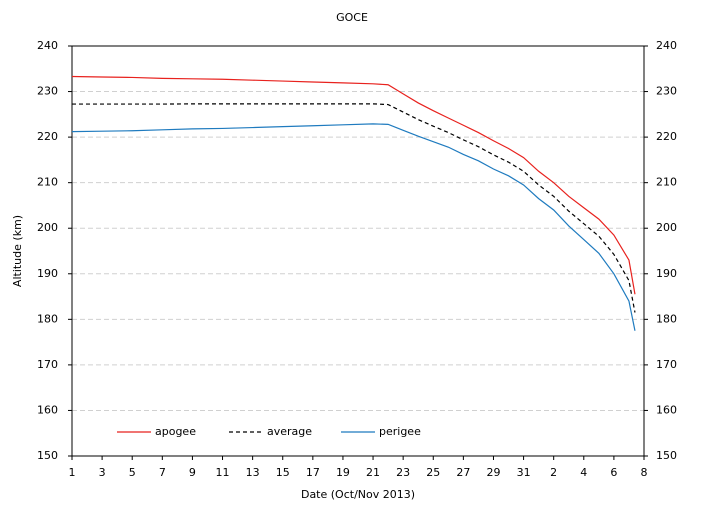 The height and width of the screenshot is (520, 705). What do you see at coordinates (343, 472) in the screenshot?
I see `x-tick-label: 19` at bounding box center [343, 472].